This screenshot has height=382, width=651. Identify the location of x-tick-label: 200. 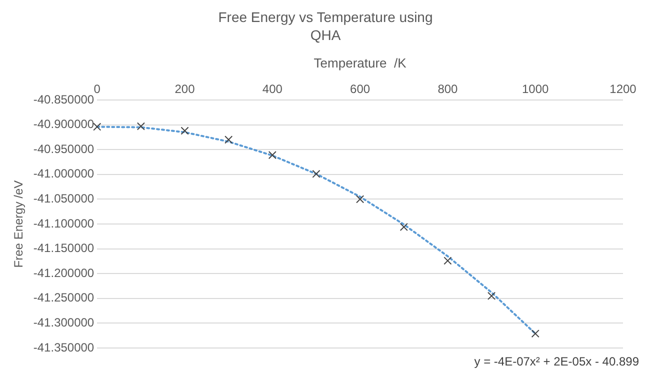
(185, 89).